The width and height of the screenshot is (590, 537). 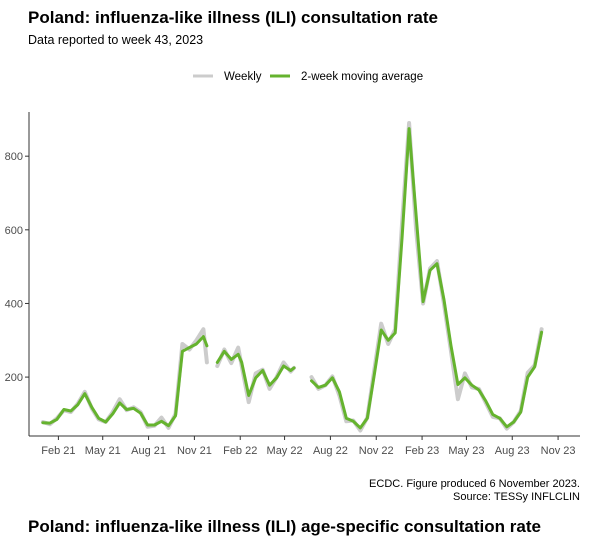 I want to click on x-tick-label: Feb 23, so click(x=422, y=451).